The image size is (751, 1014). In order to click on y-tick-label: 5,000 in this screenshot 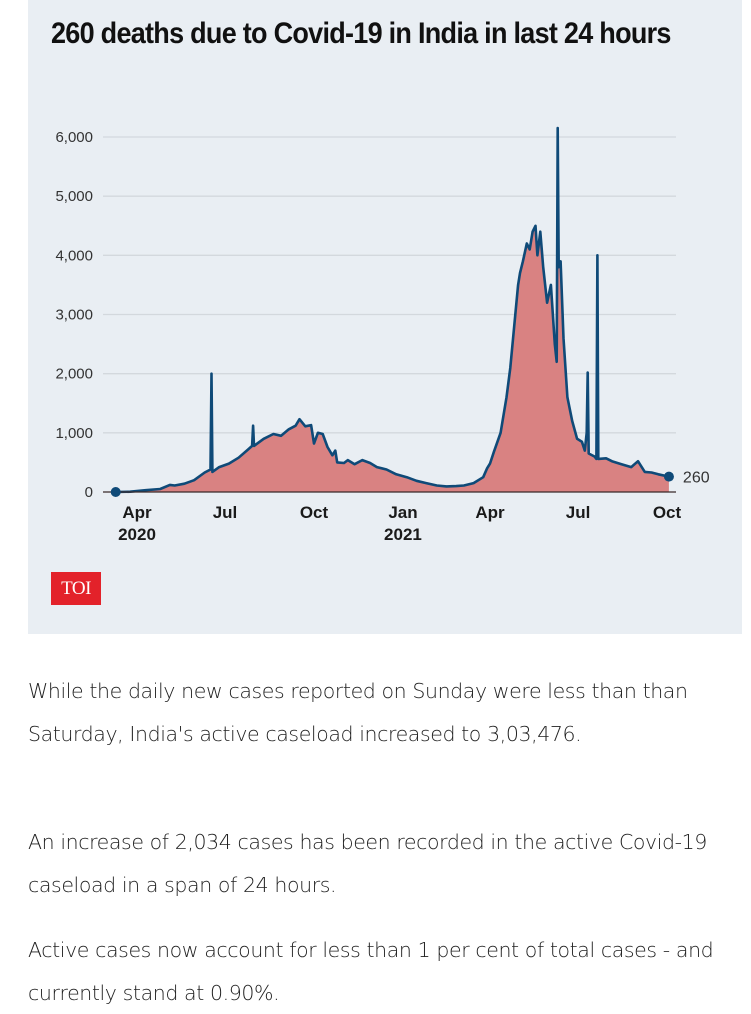, I will do `click(74, 196)`.